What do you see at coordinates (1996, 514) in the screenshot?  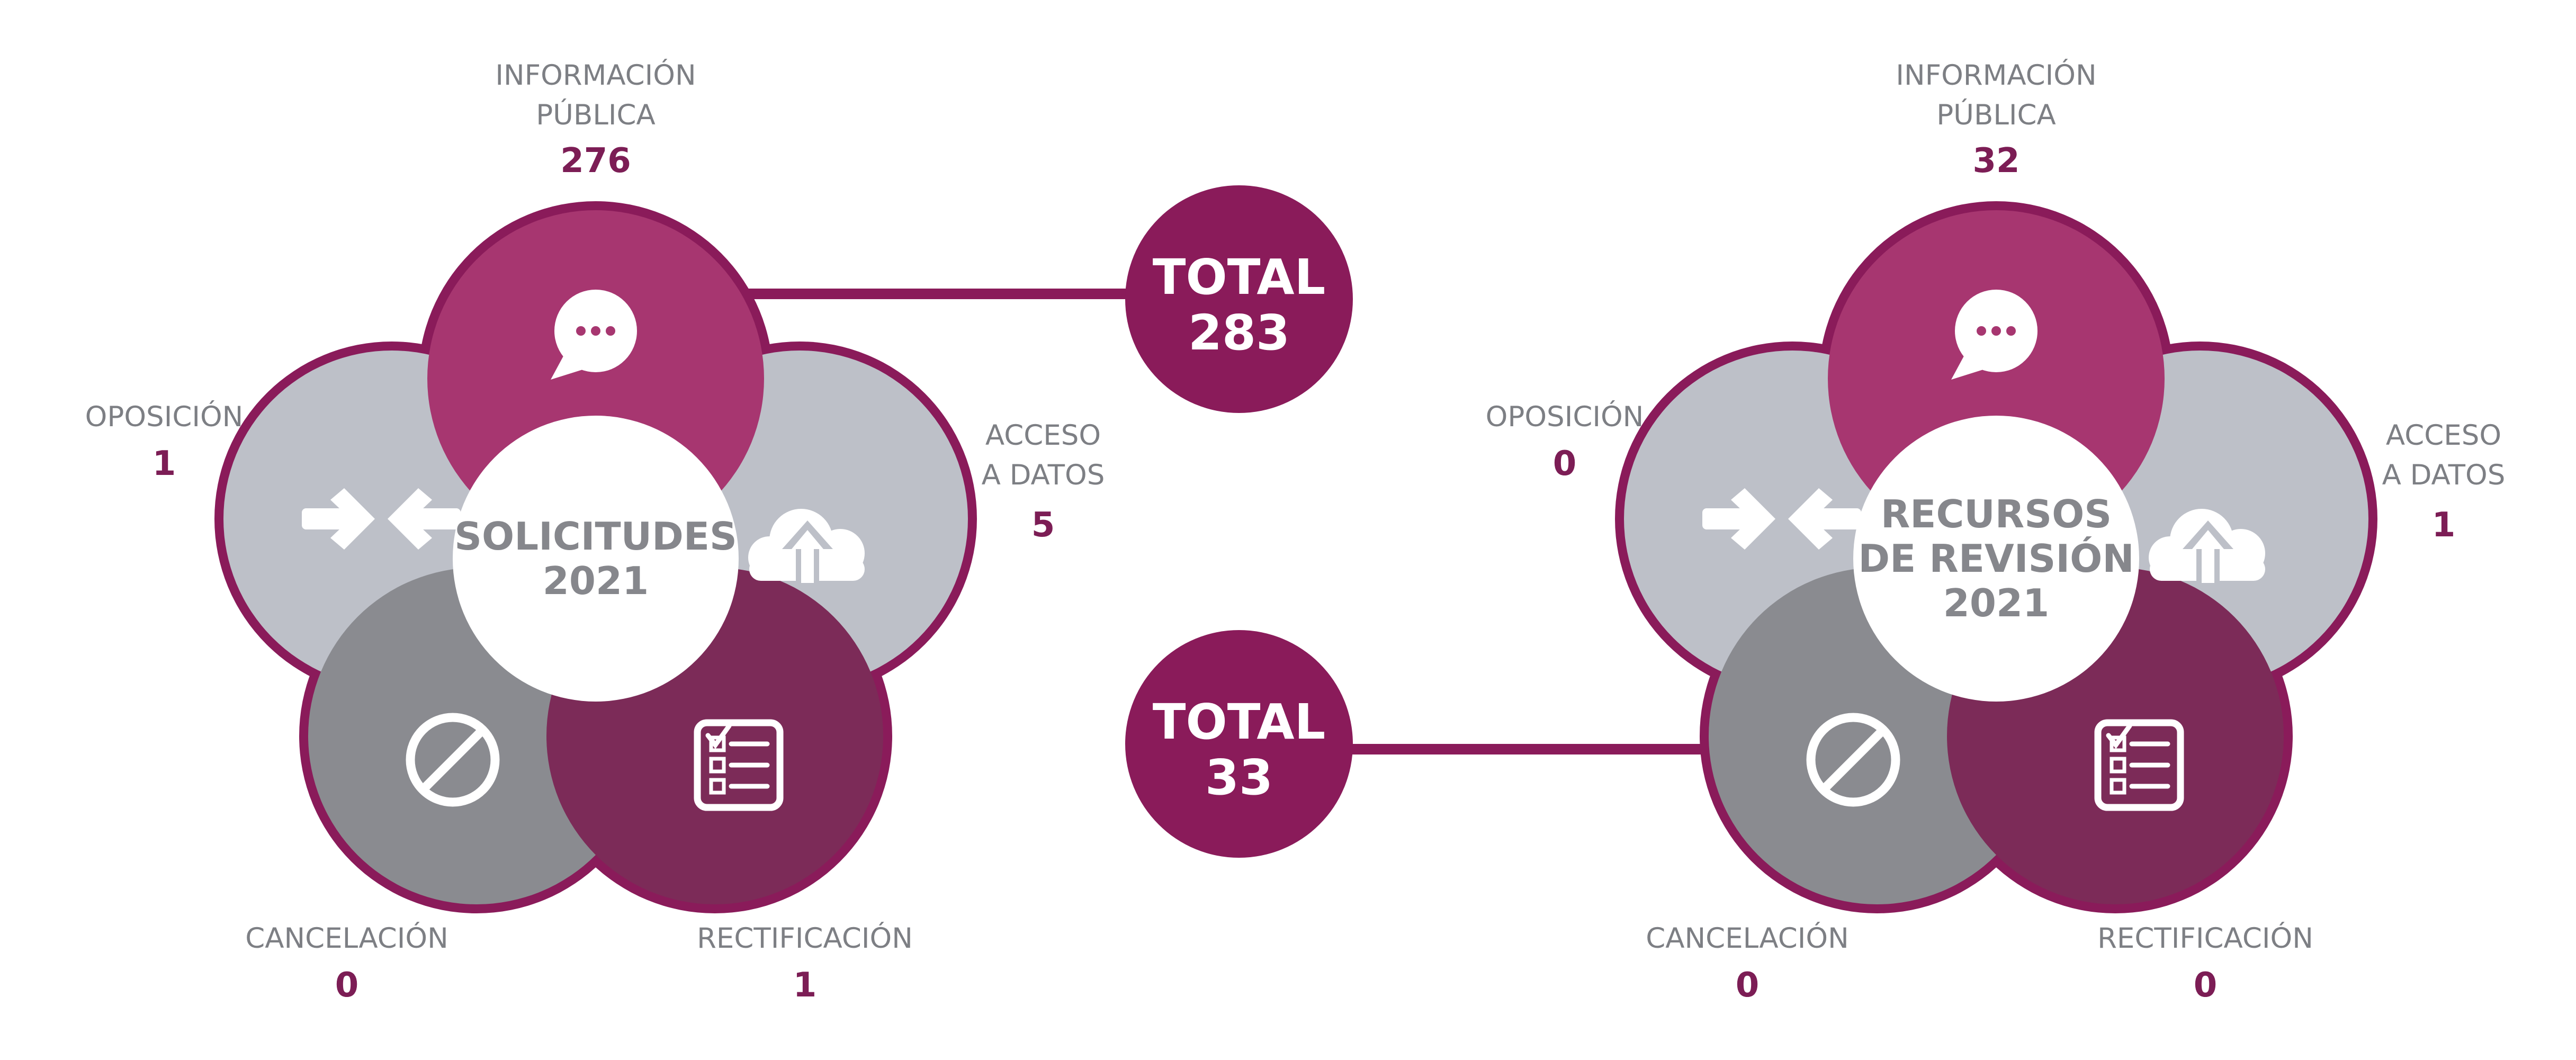 I see `center-title-line: RECURSOS` at bounding box center [1996, 514].